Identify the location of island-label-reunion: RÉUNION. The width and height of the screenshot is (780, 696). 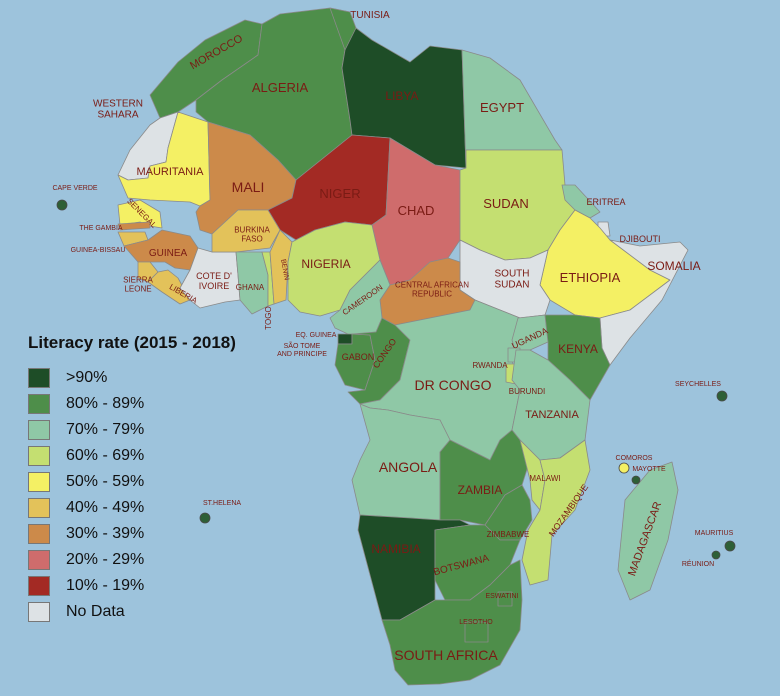
(698, 563).